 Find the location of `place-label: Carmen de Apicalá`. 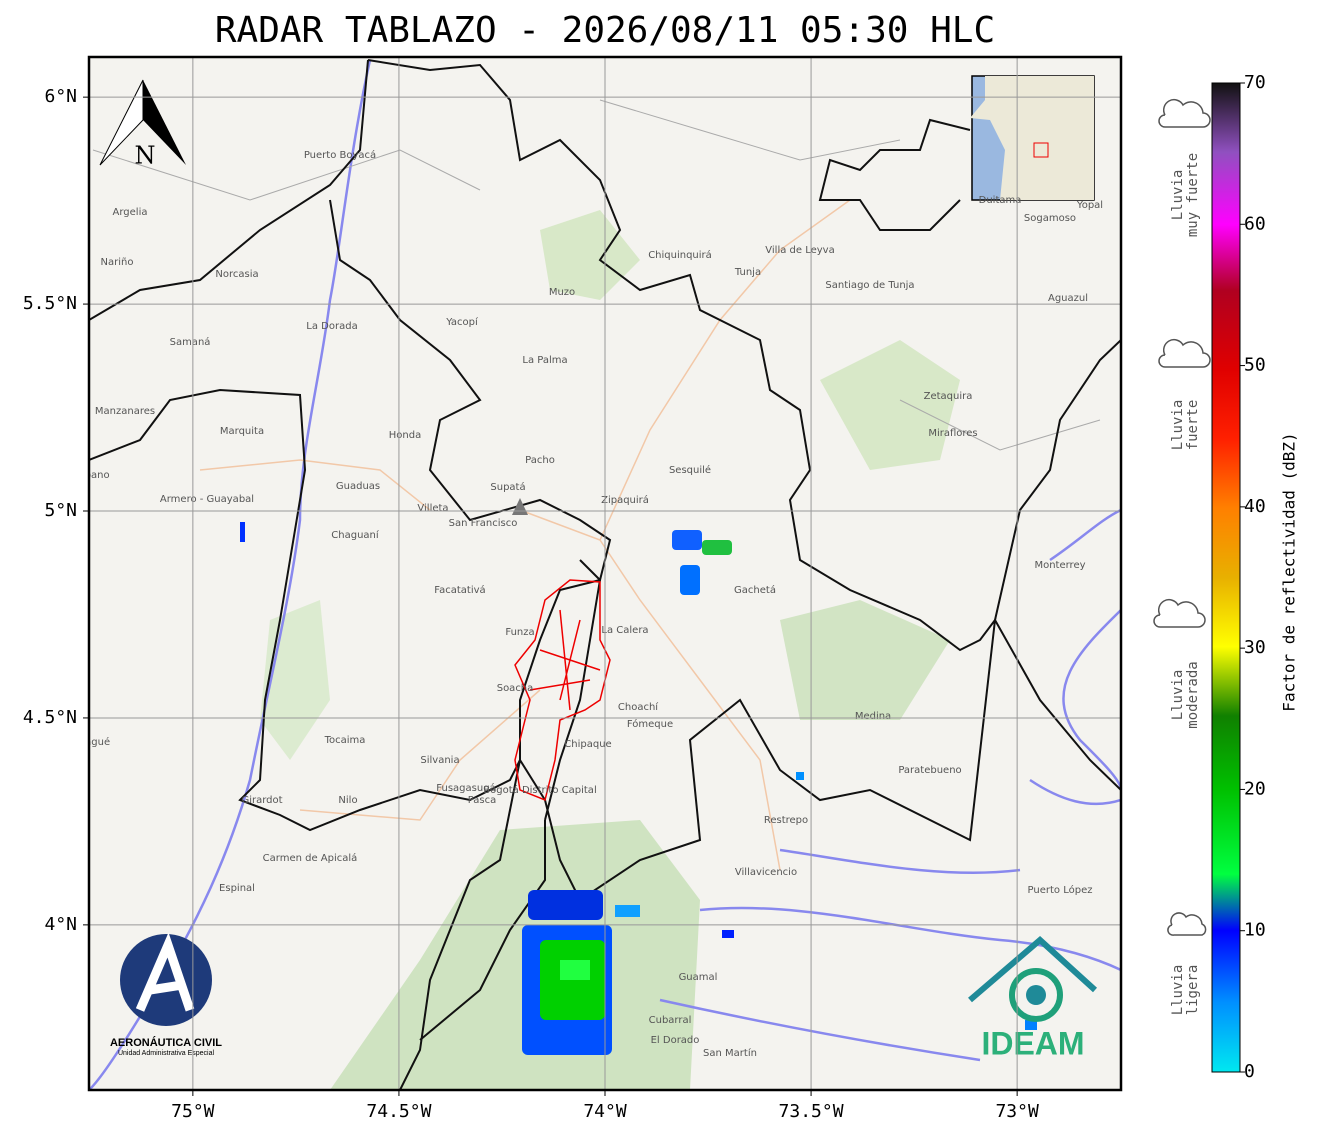

place-label: Carmen de Apicalá is located at coordinates (310, 858).